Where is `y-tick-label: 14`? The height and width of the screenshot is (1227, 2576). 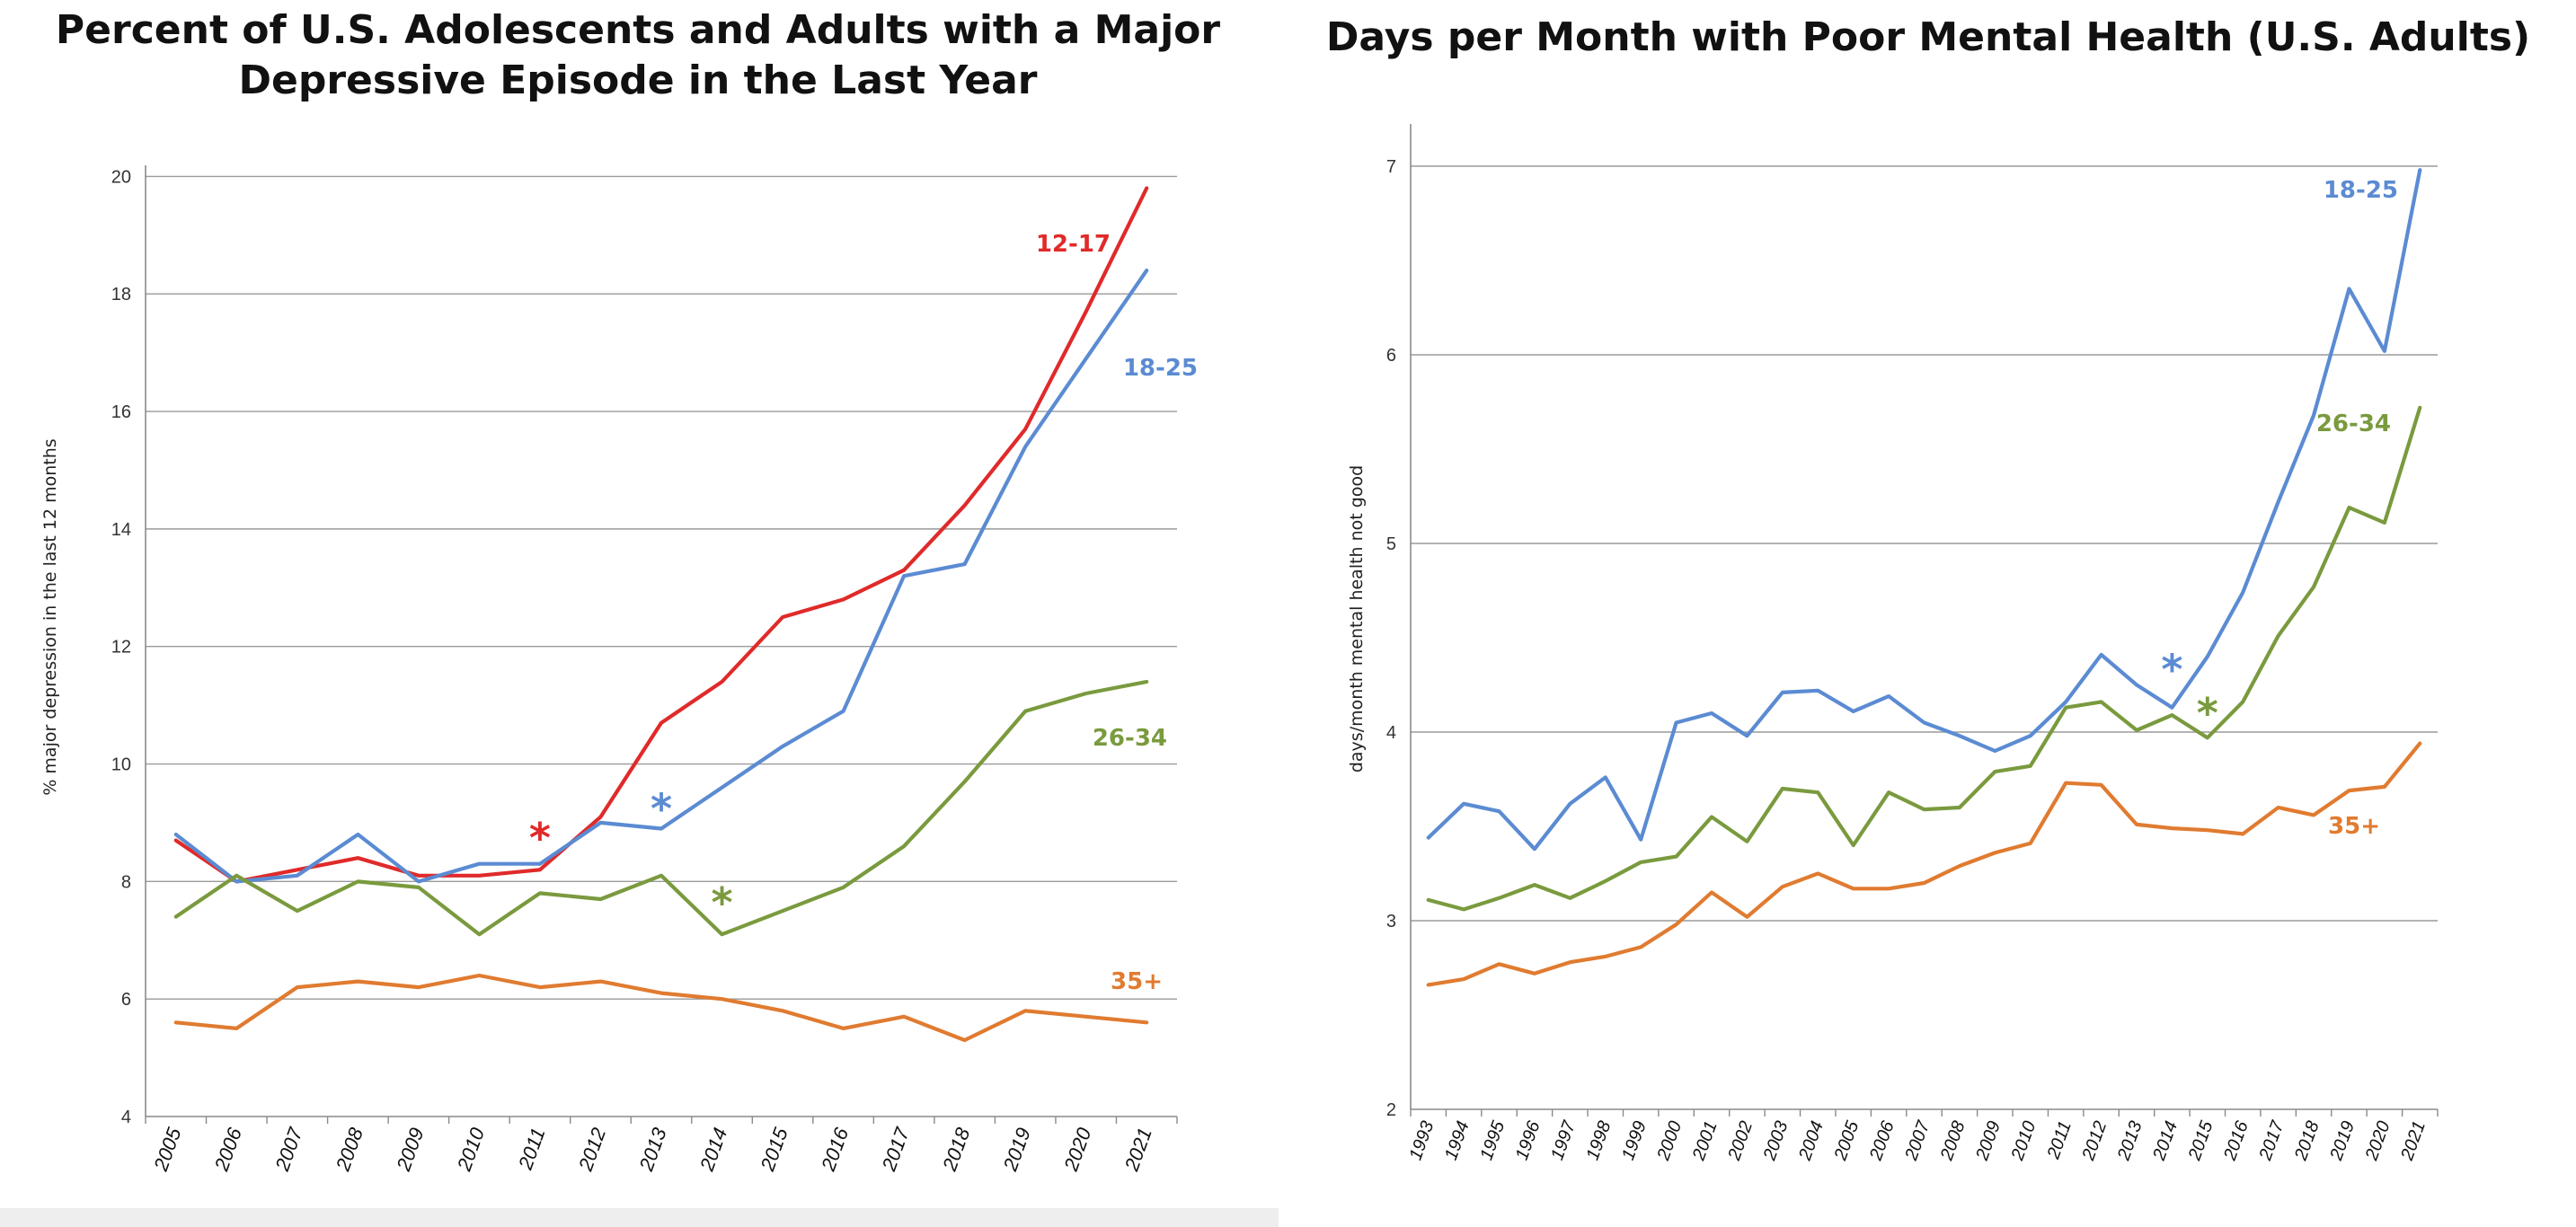 y-tick-label: 14 is located at coordinates (121, 530).